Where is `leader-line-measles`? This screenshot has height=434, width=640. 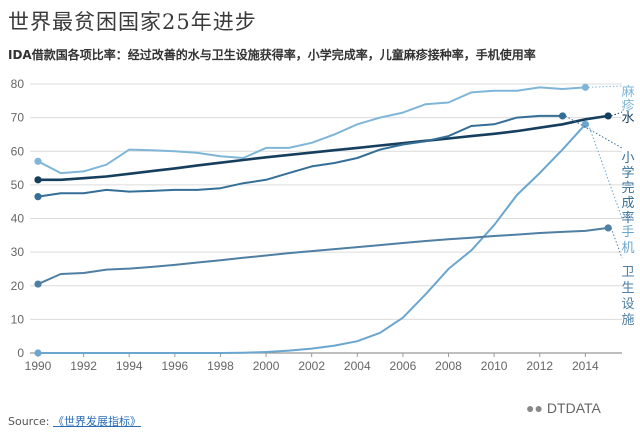 leader-line-measles is located at coordinates (605, 86).